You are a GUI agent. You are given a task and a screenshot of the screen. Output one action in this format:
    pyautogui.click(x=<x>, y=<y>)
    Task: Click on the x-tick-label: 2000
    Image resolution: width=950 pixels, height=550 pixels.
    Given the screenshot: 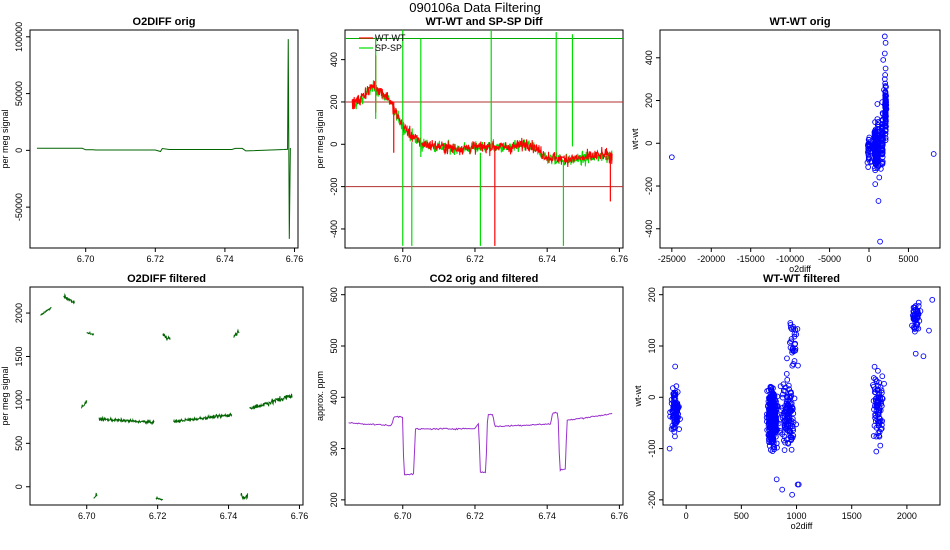 What is the action you would take?
    pyautogui.click(x=907, y=516)
    